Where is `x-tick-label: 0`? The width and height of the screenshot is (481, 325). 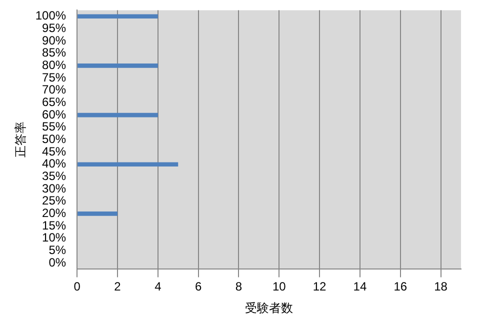 x-tick-label: 0 is located at coordinates (77, 287).